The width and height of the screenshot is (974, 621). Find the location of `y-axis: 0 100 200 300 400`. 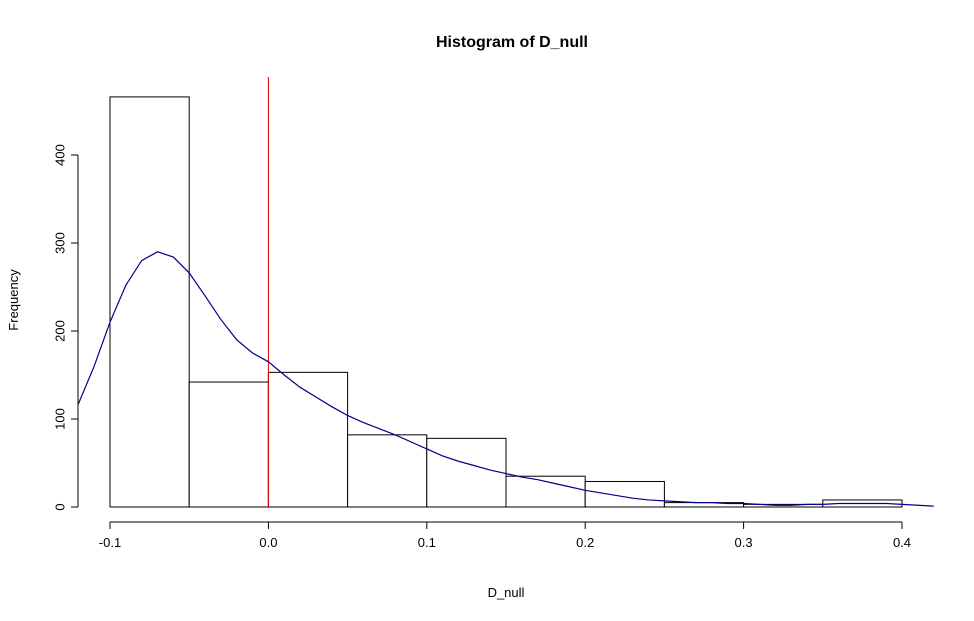

y-axis: 0 100 200 300 400 is located at coordinates (65, 327).